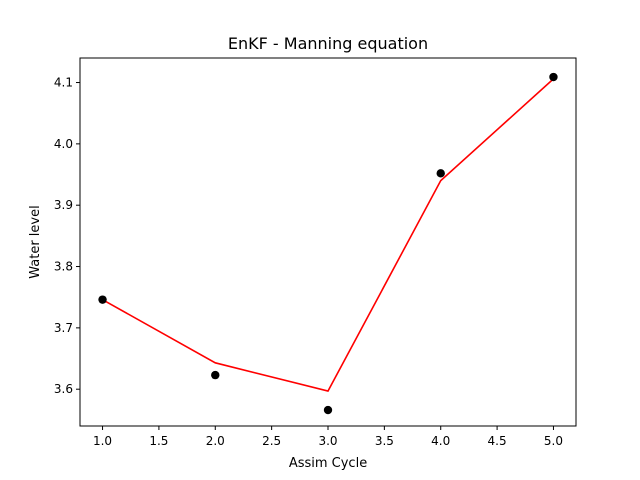 The image size is (640, 480). Describe the element at coordinates (497, 441) in the screenshot. I see `x-tick-label: 4.5` at that location.